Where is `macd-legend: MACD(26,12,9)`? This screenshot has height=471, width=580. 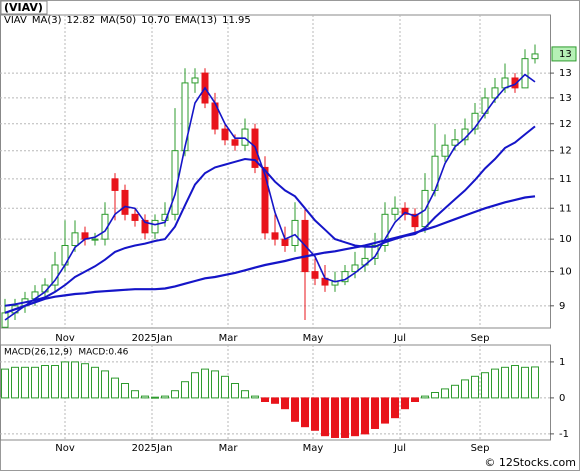
macd-legend: MACD(26,12,9) is located at coordinates (38, 353).